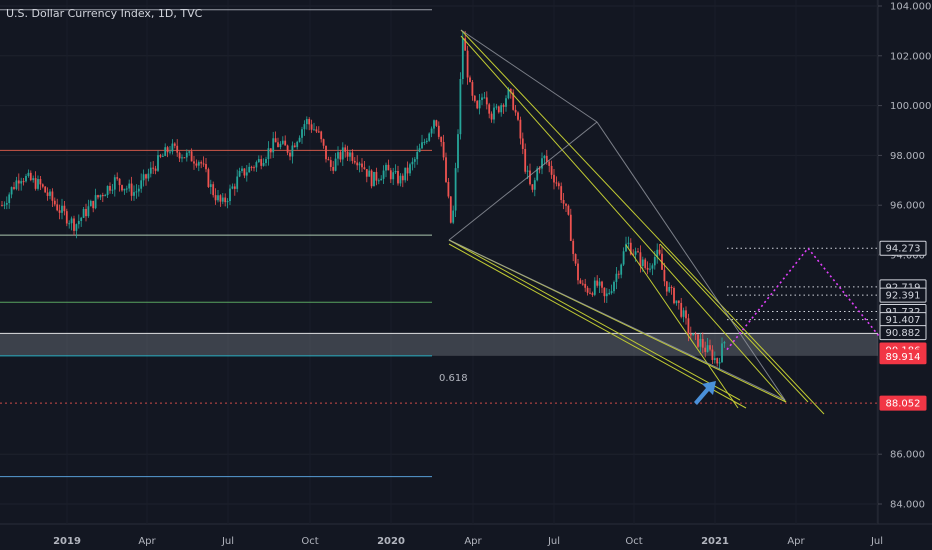 Image resolution: width=932 pixels, height=550 pixels. I want to click on x-tick-label: Jul, so click(227, 541).